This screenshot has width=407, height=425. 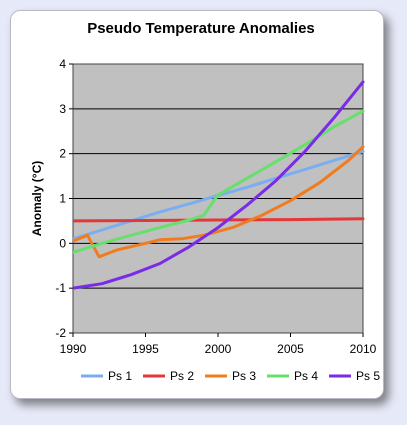 I want to click on y-tick-label: 4, so click(x=62, y=64).